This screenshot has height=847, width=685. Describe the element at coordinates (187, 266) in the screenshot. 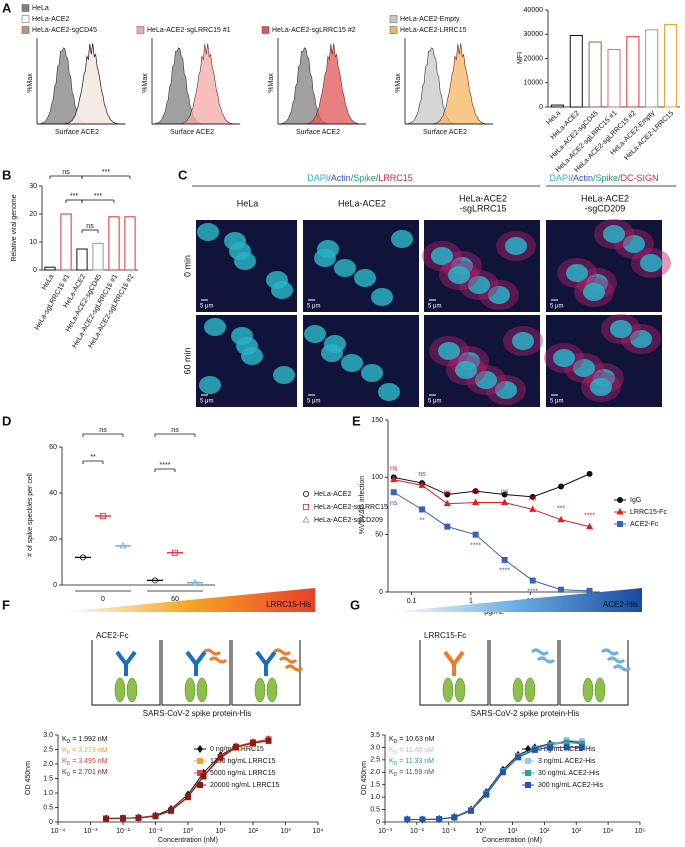

I see `row-label: 0 min` at that location.